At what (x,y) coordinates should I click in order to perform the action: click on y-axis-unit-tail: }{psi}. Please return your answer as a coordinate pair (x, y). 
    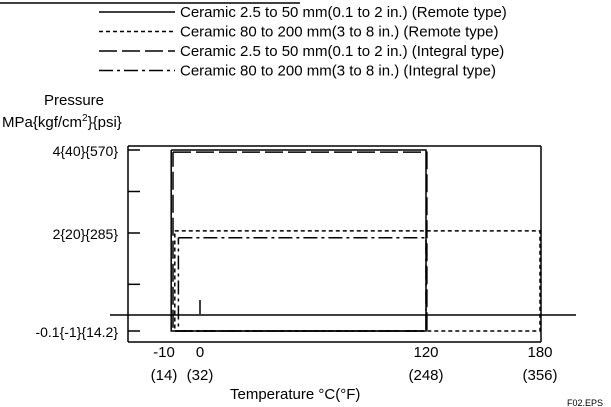
    Looking at the image, I should click on (105, 122).